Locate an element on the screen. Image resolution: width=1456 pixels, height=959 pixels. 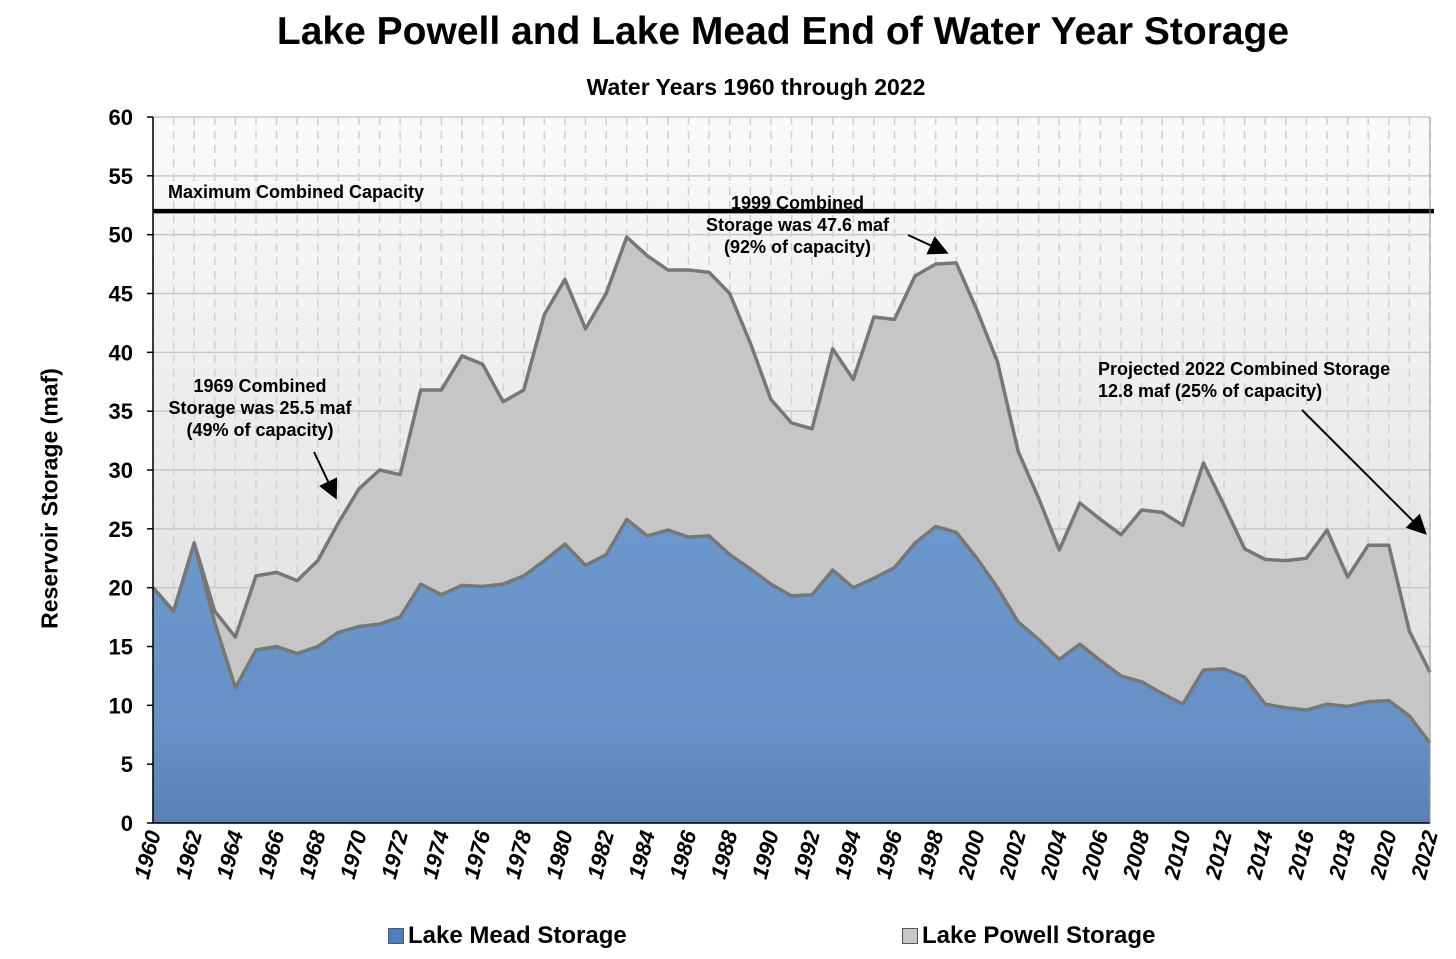
legend-item-powell: Lake Powell Storage is located at coordinates (1028, 936).